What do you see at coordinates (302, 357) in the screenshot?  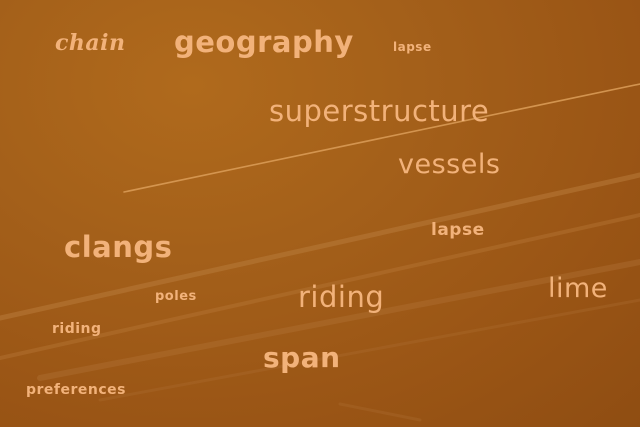 I see `word-span: span` at bounding box center [302, 357].